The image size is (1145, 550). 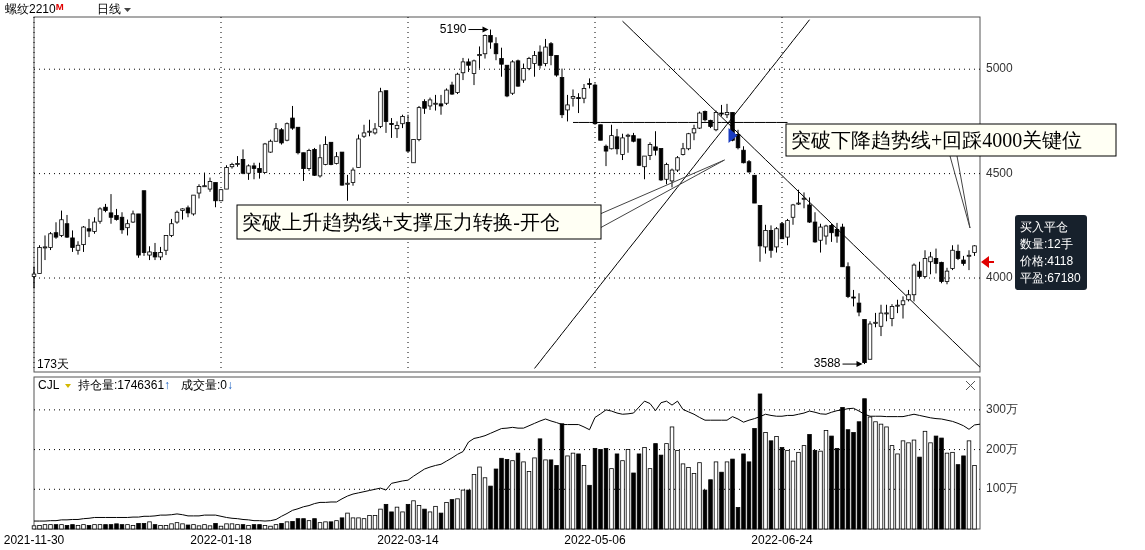 I want to click on text: 数量:12手, so click(x=1046, y=244).